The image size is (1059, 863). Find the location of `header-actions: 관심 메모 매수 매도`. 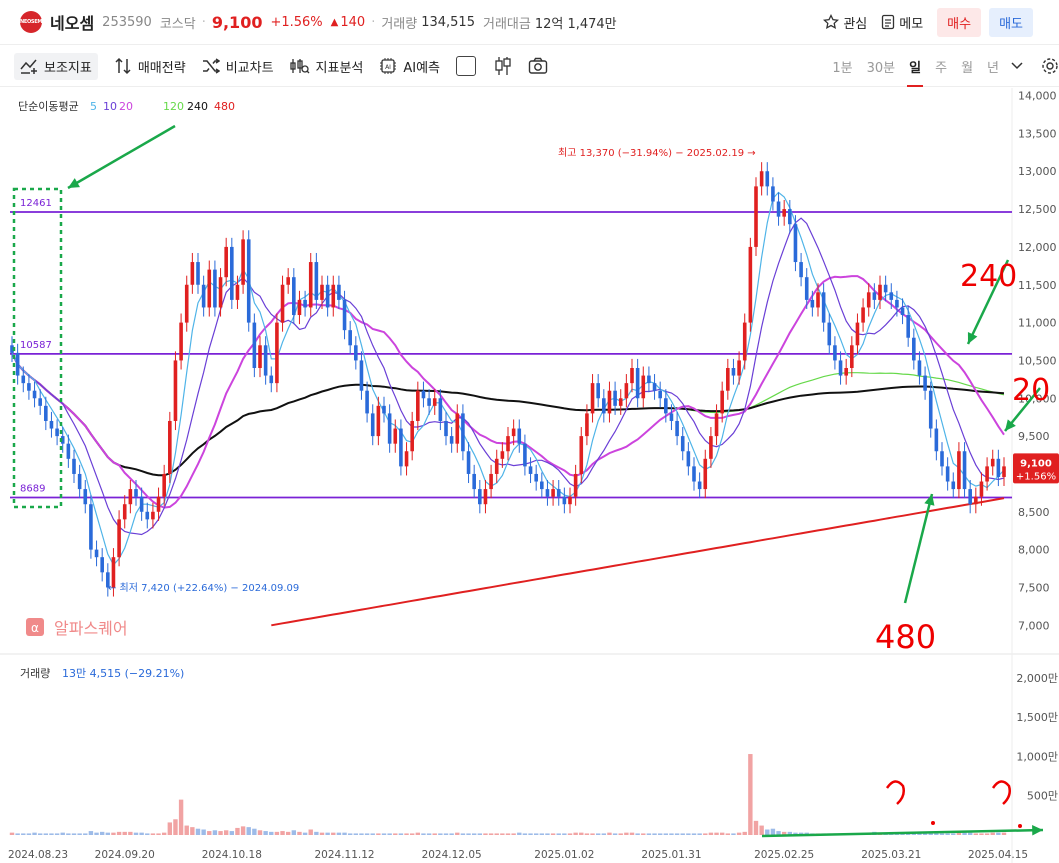

header-actions: 관심 메모 매수 매도 is located at coordinates (941, 22).